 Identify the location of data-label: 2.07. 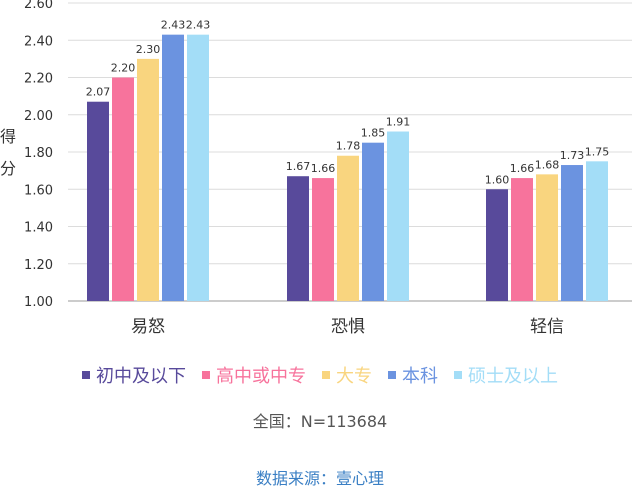
(98, 92).